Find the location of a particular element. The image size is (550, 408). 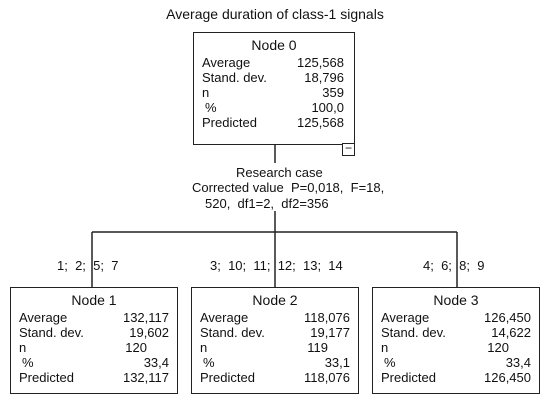

node-0-row-percent: % 100,0 is located at coordinates (274, 107).